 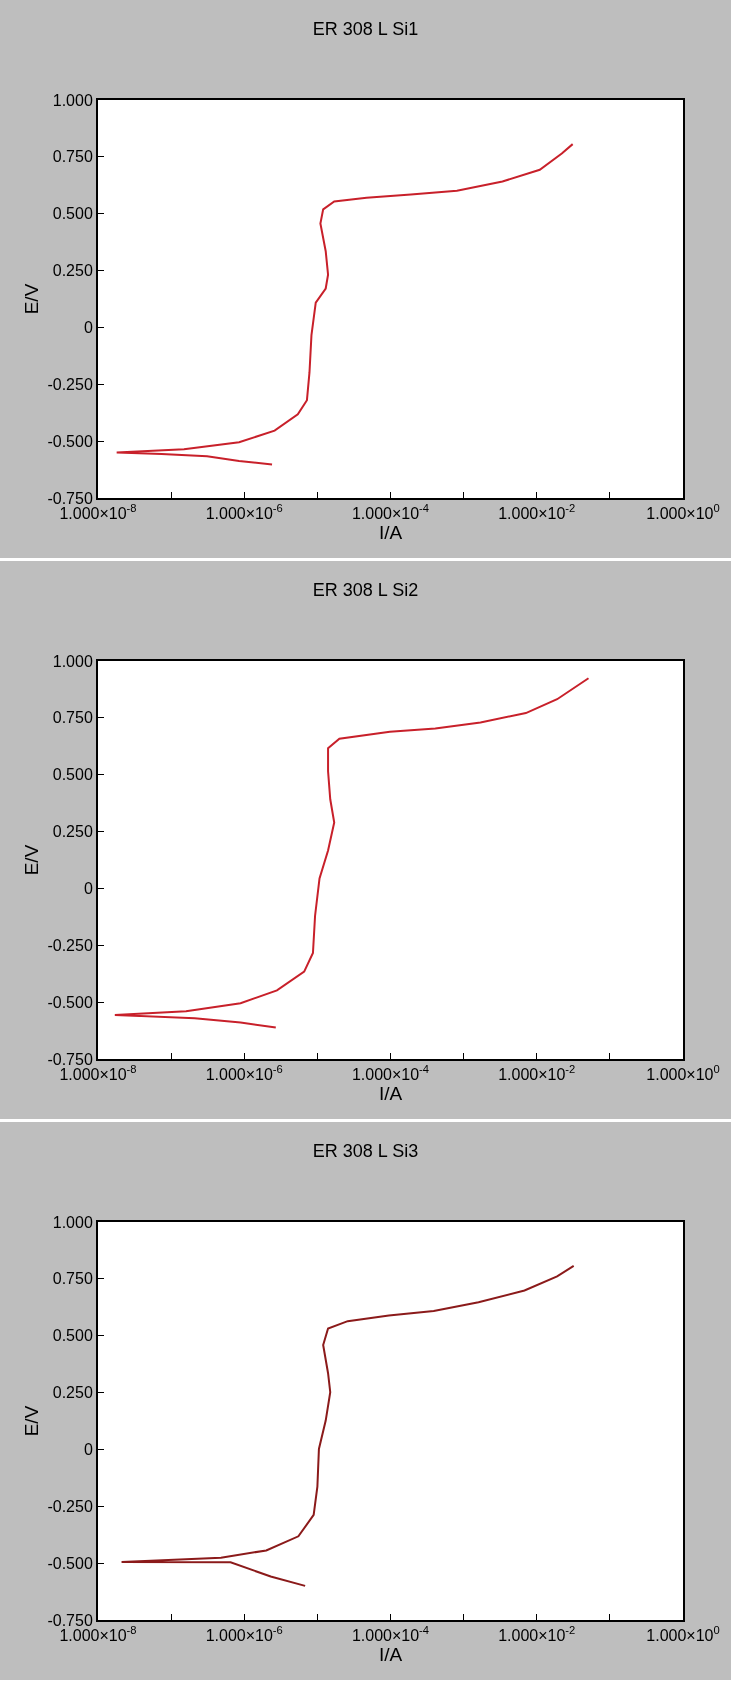 What do you see at coordinates (365, 589) in the screenshot?
I see `chart-title: ER 308 L Si2` at bounding box center [365, 589].